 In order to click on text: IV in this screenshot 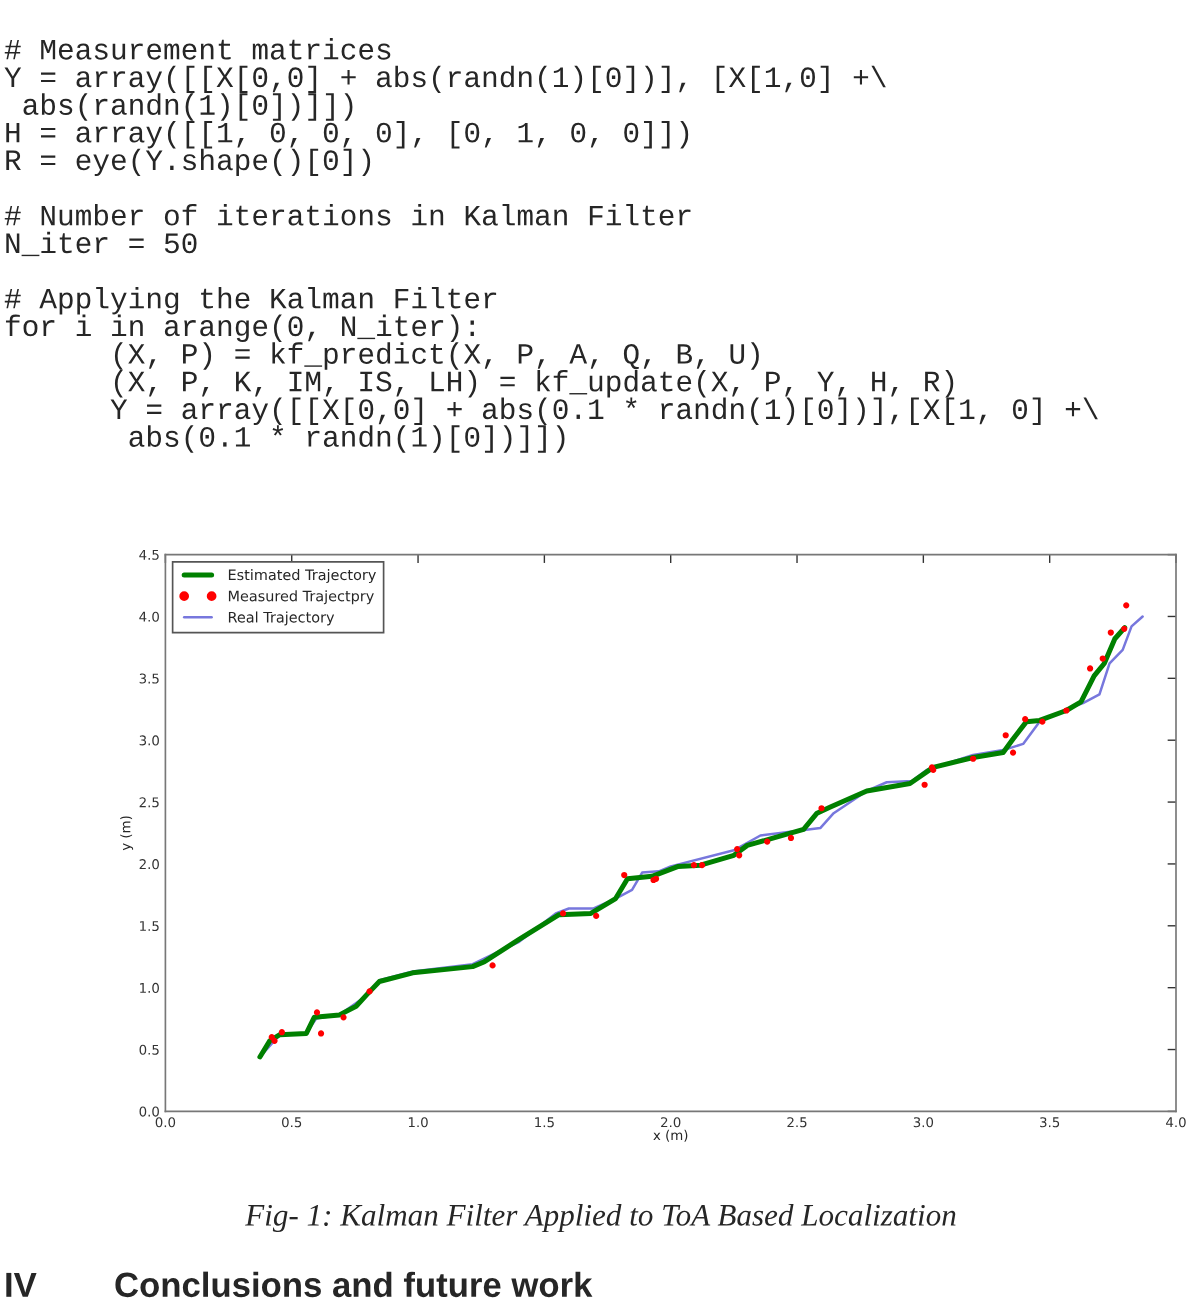, I will do `click(21, 1284)`.